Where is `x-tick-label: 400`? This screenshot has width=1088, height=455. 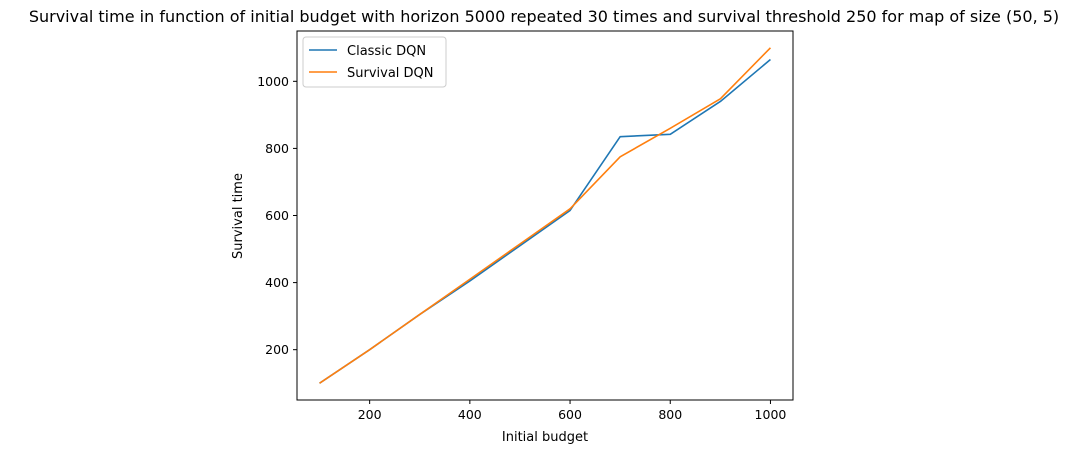 x-tick-label: 400 is located at coordinates (470, 414).